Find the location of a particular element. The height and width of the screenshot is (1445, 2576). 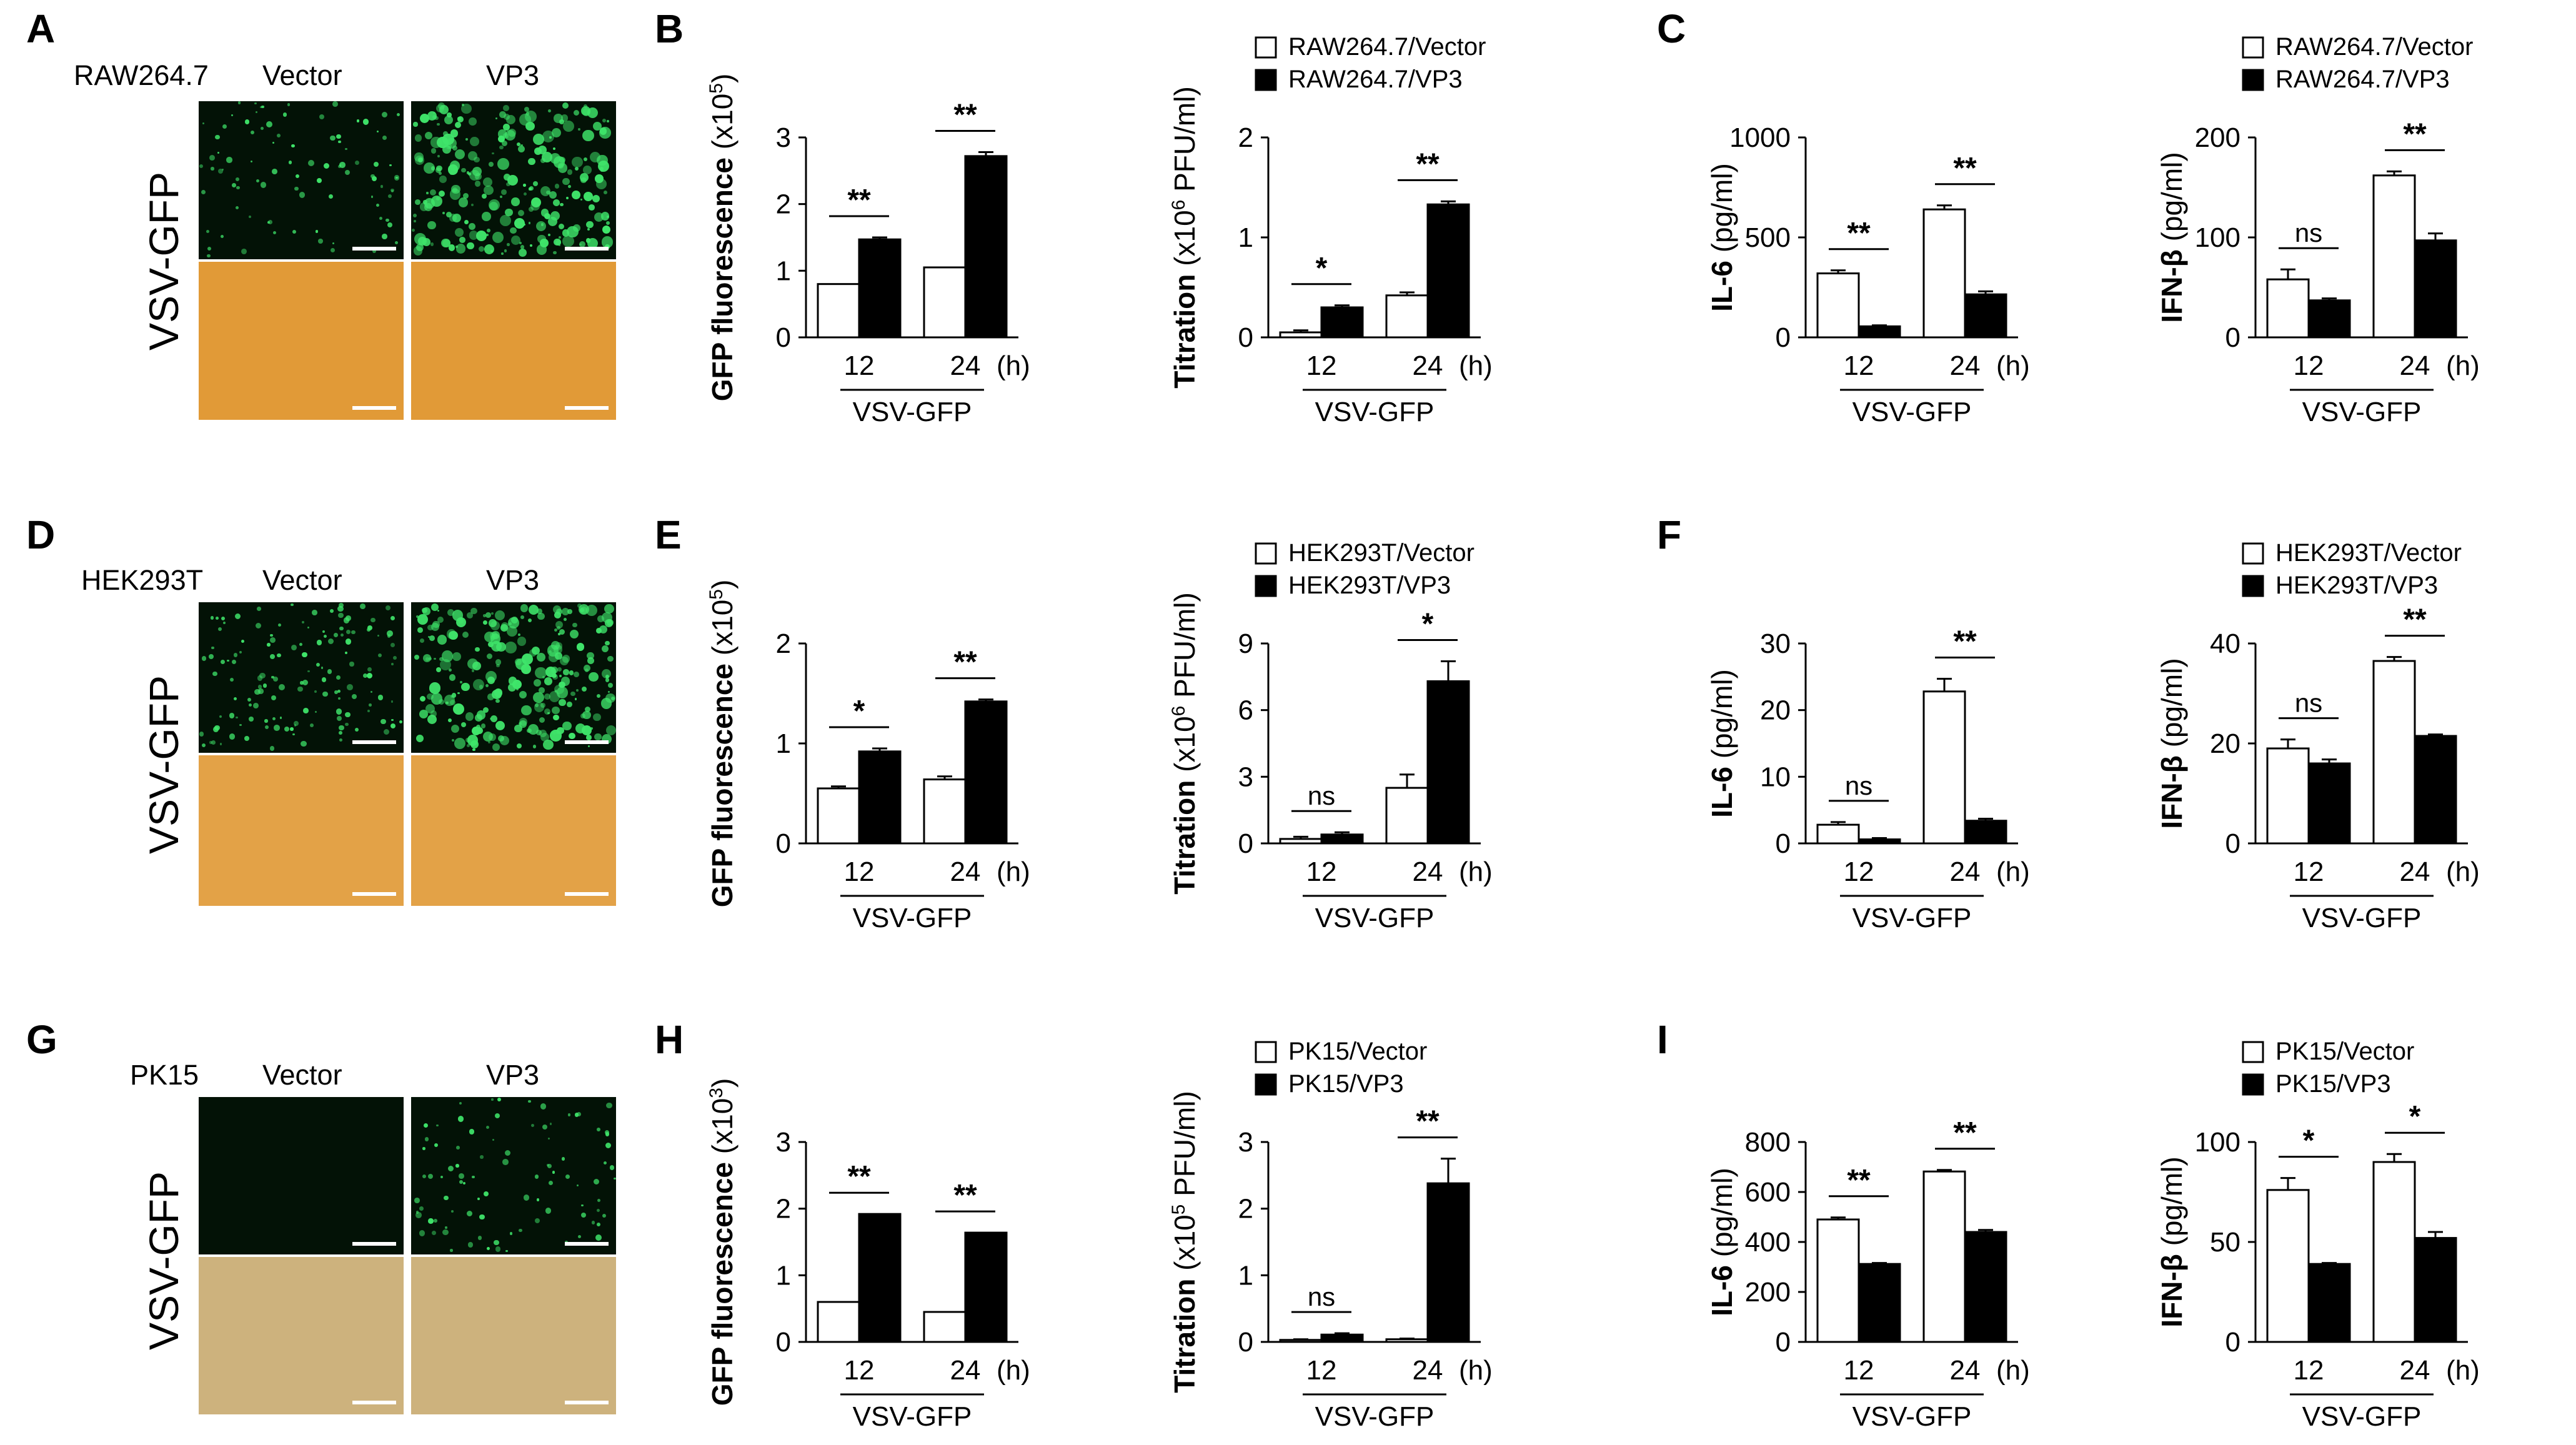

significance-label: ** is located at coordinates (1428, 164).